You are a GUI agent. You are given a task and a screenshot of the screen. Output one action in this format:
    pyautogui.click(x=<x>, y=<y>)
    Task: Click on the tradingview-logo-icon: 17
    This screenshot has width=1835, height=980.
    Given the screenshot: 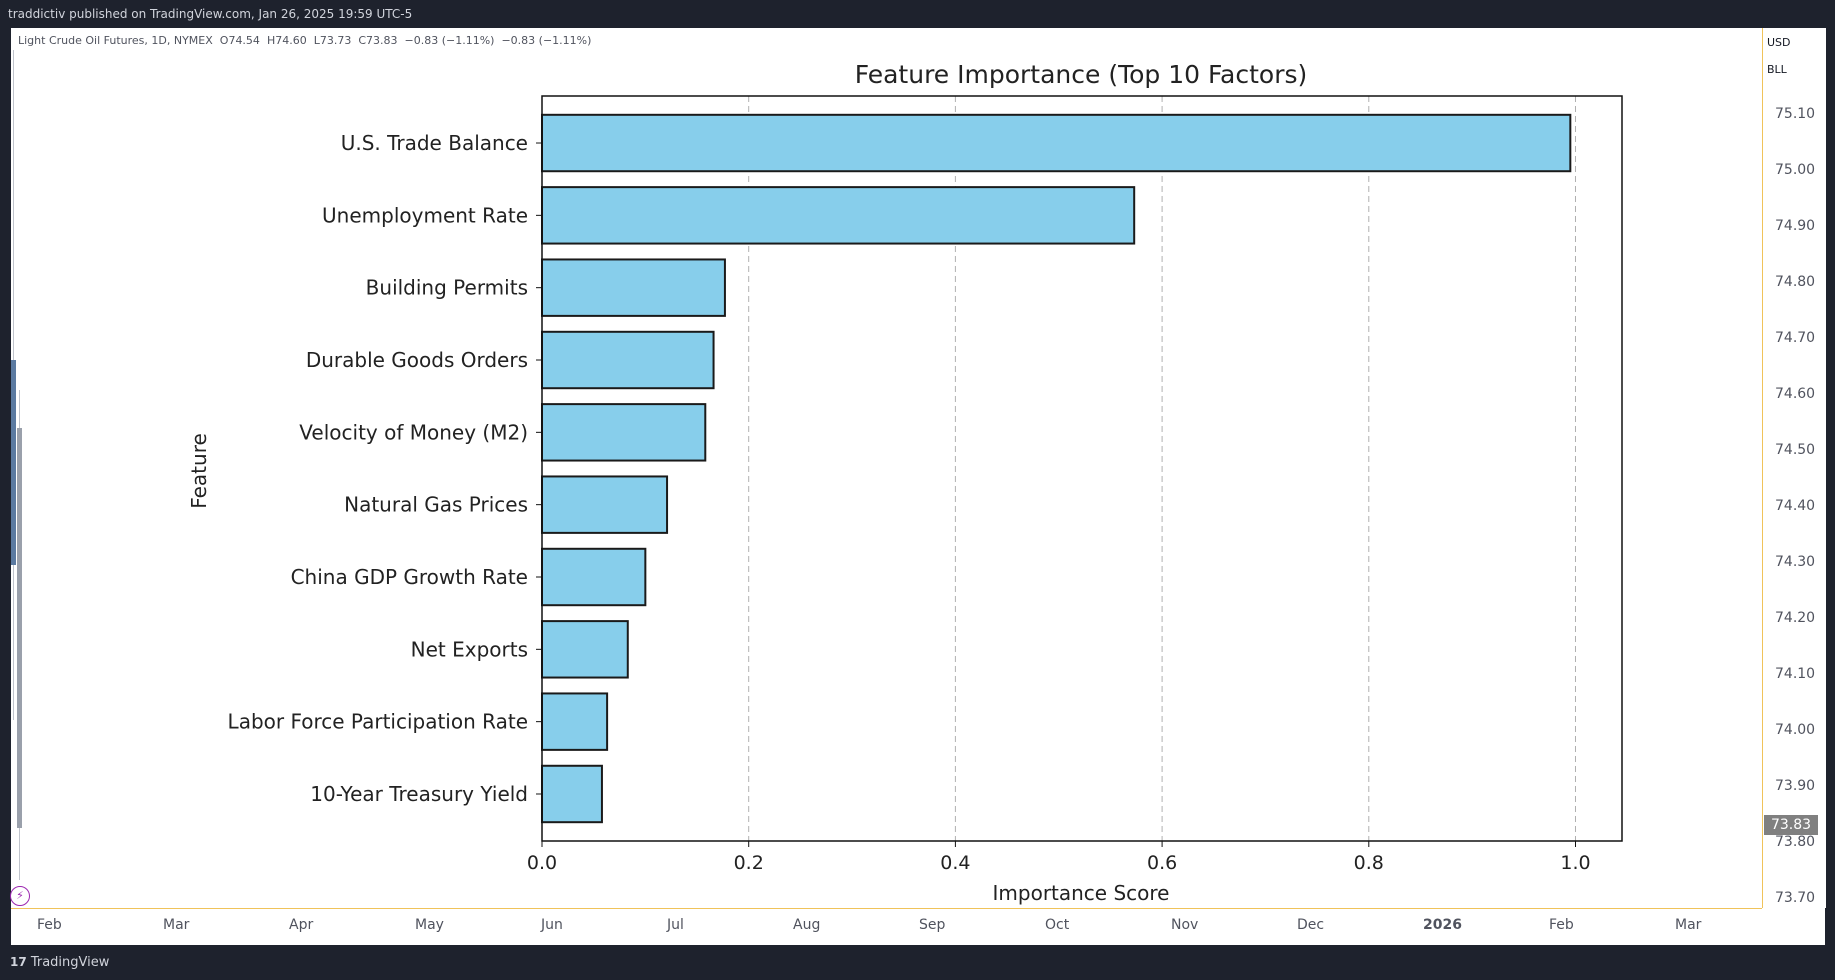 What is the action you would take?
    pyautogui.click(x=18, y=962)
    